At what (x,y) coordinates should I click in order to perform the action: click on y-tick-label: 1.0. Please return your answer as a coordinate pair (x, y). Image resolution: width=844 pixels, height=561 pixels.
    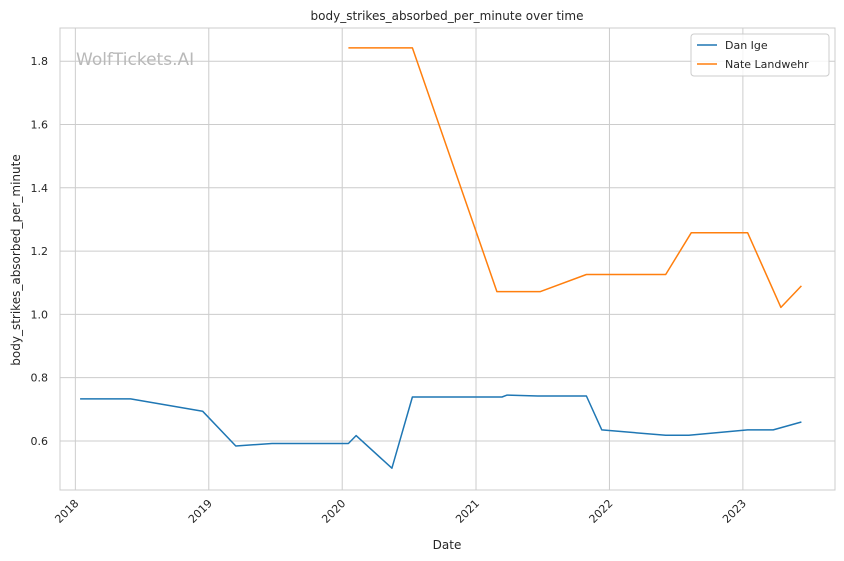
    Looking at the image, I should click on (40, 314).